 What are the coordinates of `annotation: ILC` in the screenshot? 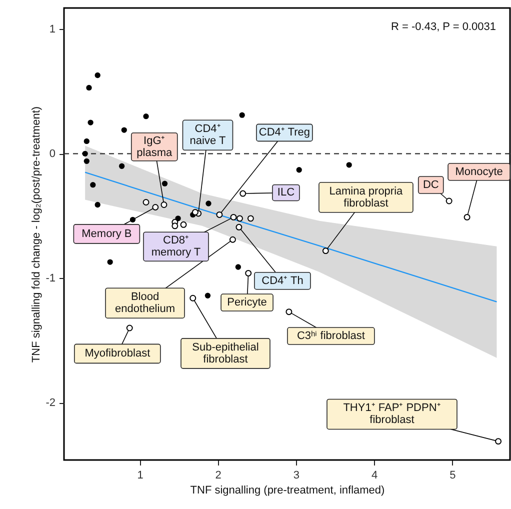 It's located at (286, 192).